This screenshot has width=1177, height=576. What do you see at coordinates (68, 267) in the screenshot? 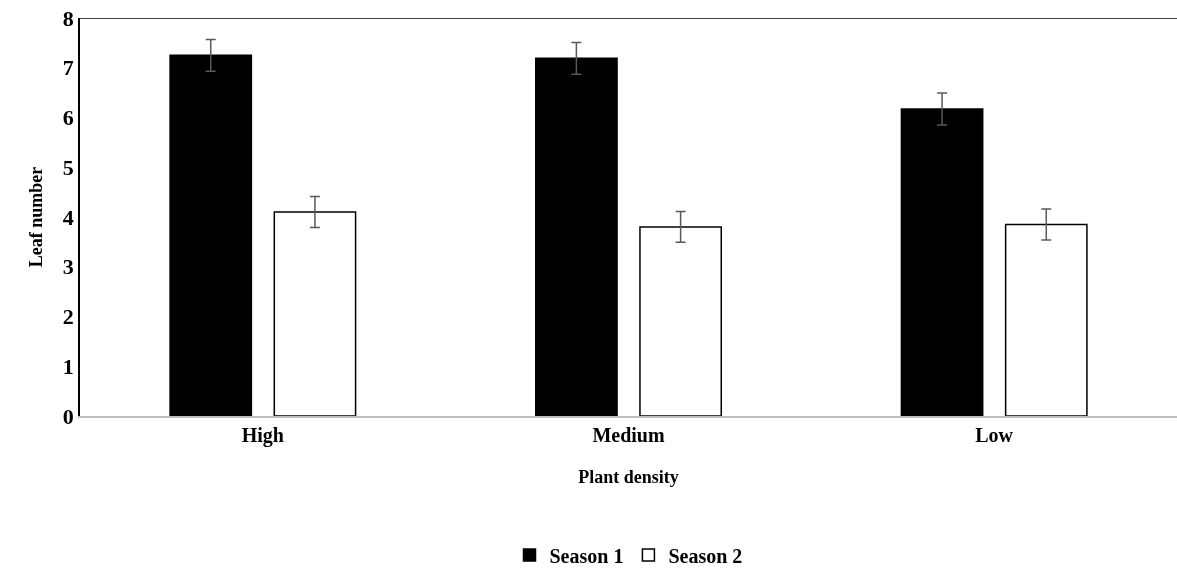
I see `y-tick-label: 3` at bounding box center [68, 267].